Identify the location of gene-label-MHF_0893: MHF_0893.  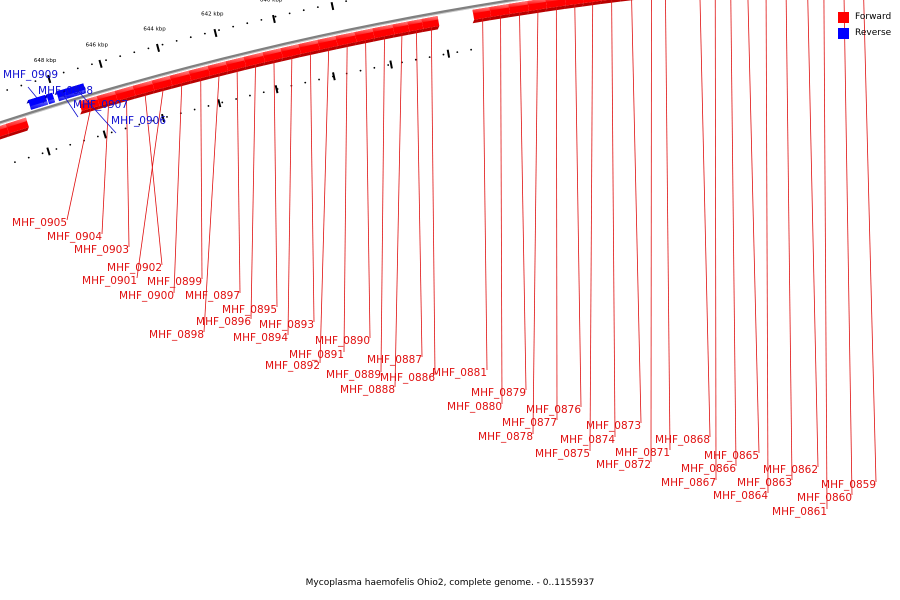
(287, 191).